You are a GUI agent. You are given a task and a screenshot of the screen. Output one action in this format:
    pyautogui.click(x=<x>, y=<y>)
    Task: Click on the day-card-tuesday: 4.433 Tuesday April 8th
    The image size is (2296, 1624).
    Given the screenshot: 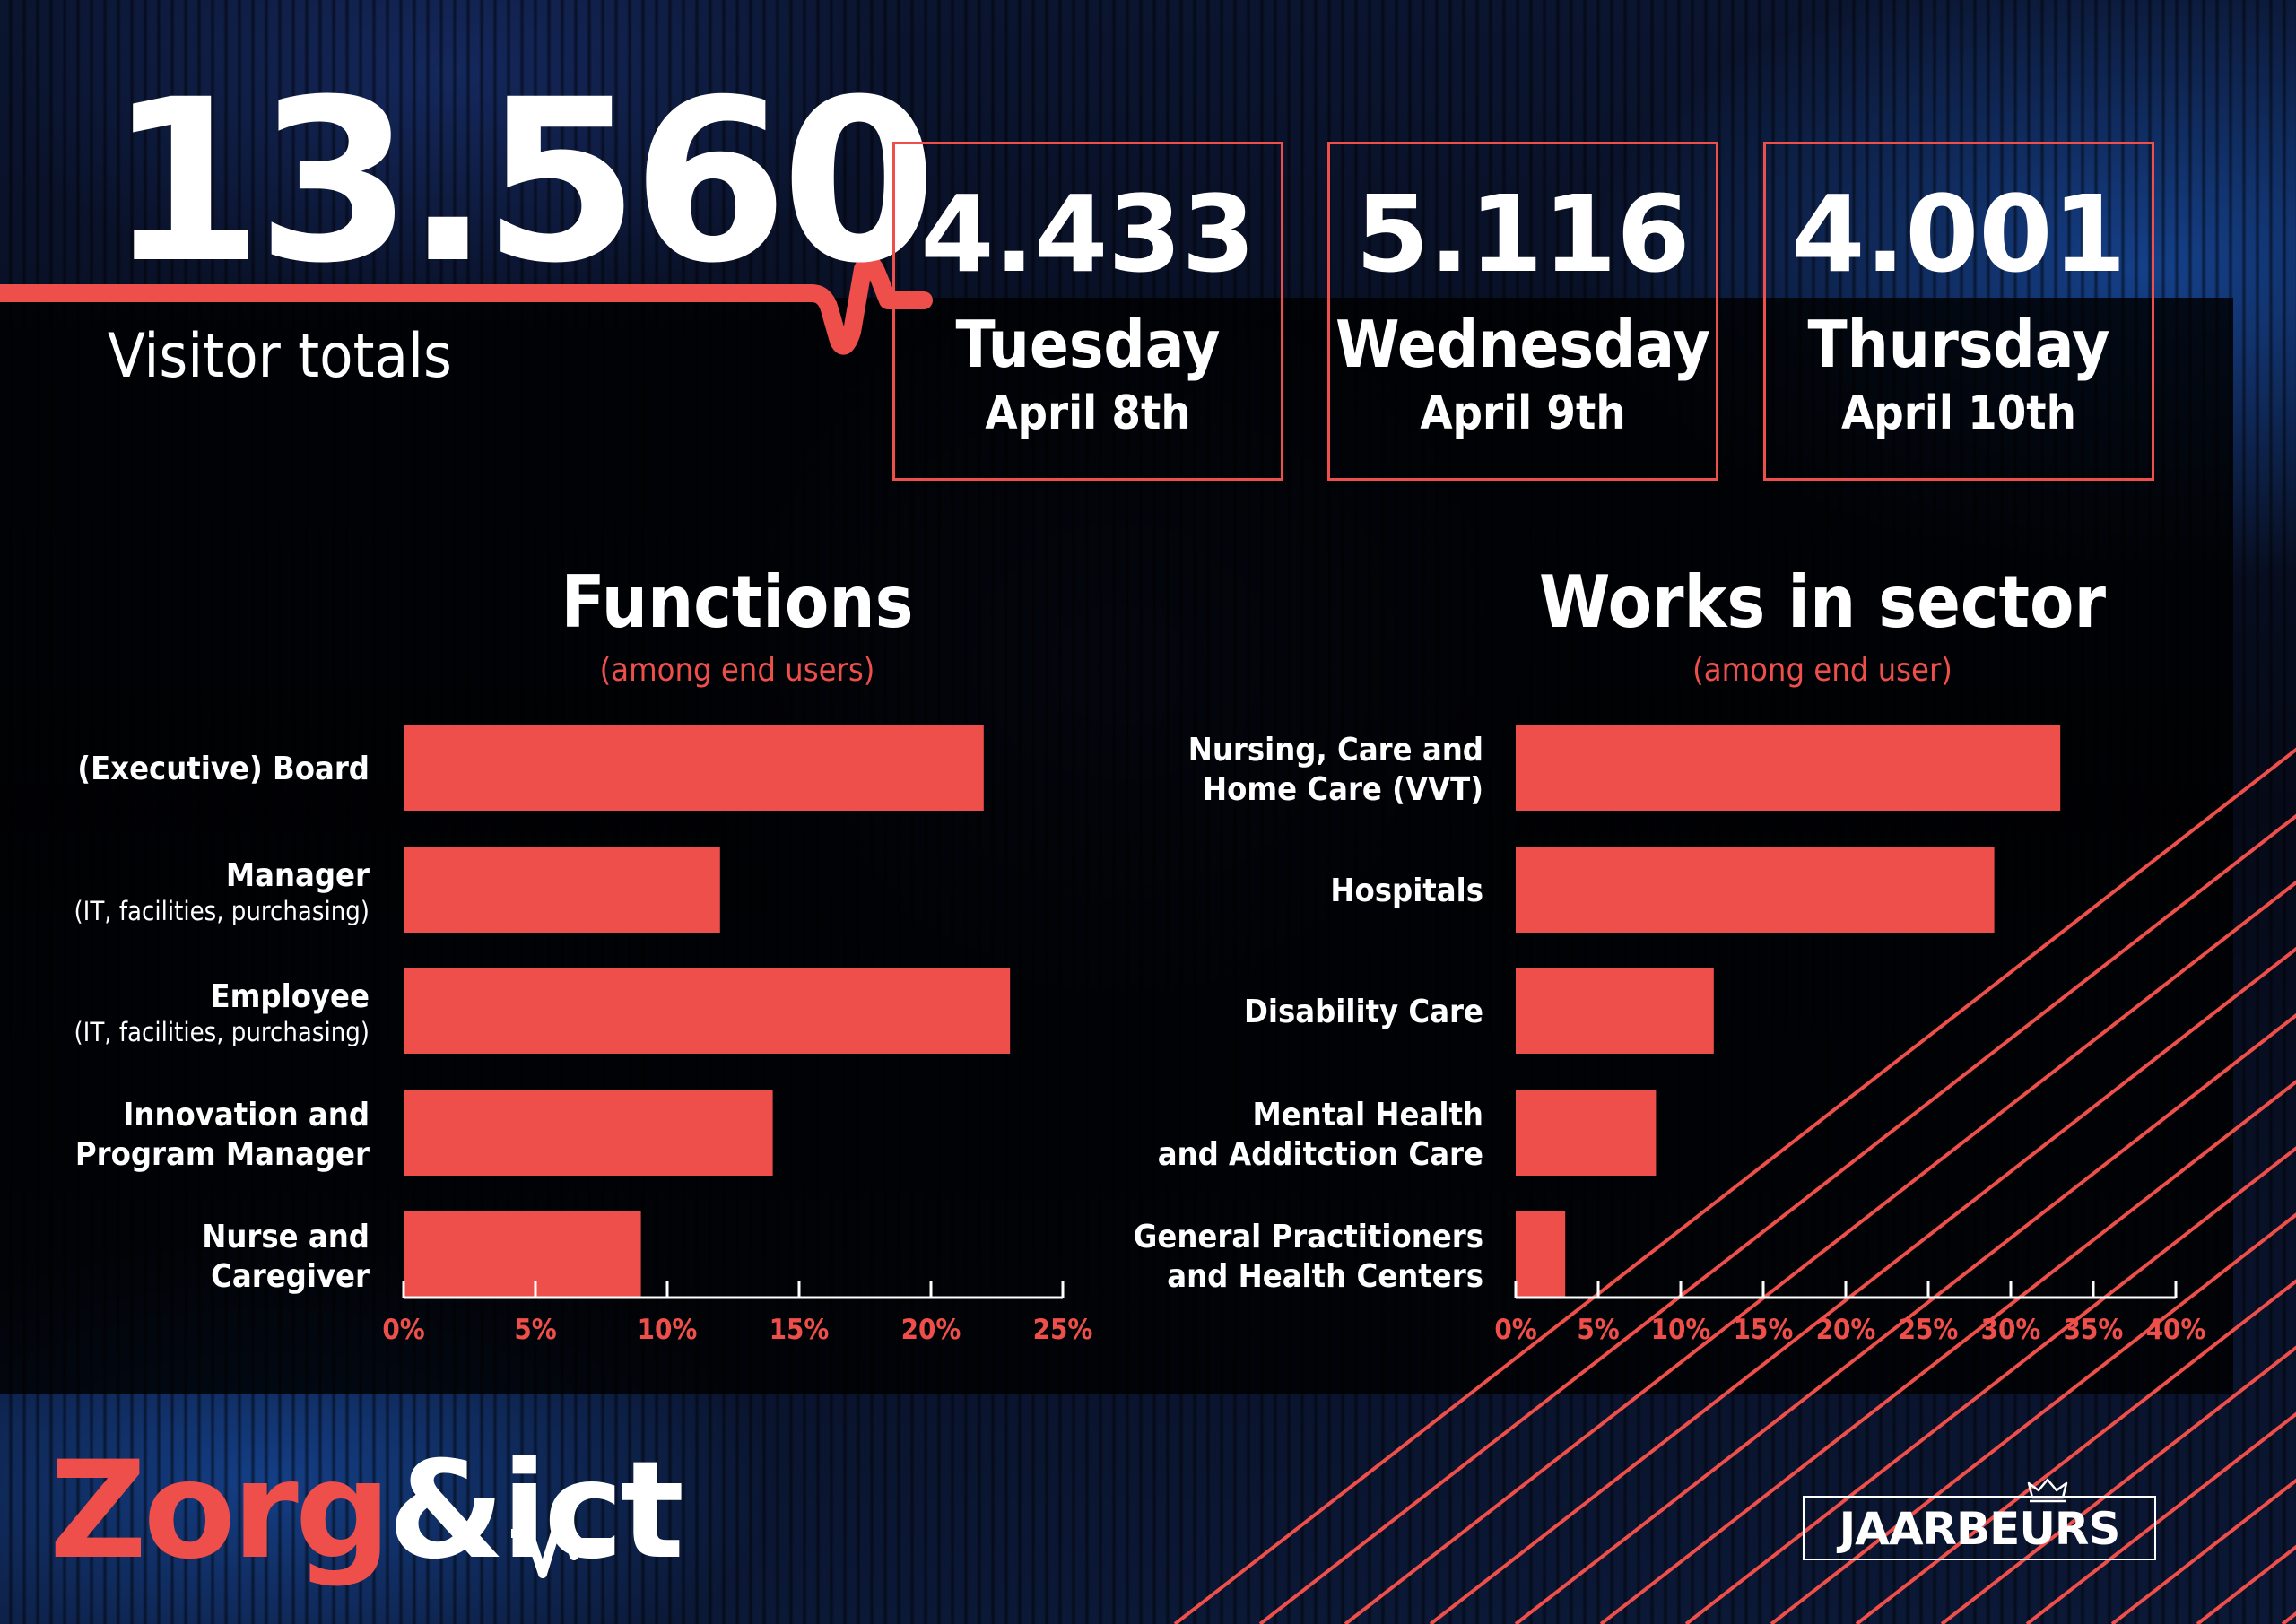 What is the action you would take?
    pyautogui.click(x=1087, y=311)
    